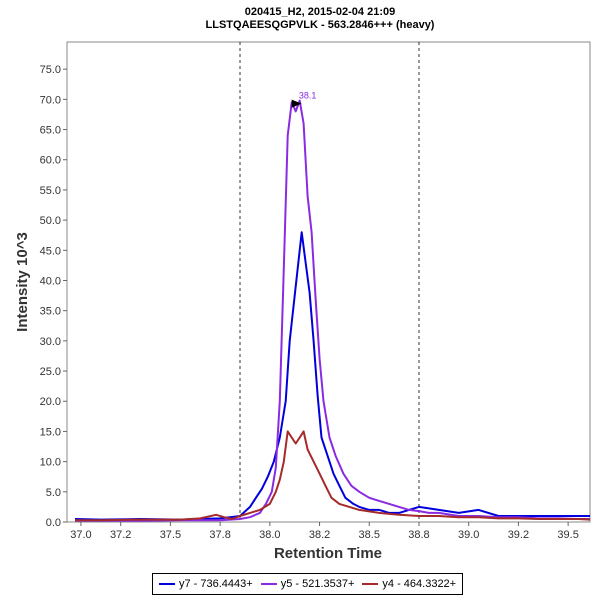 The height and width of the screenshot is (600, 600). I want to click on legend-item-1: y7 - 736.4443+, so click(206, 584).